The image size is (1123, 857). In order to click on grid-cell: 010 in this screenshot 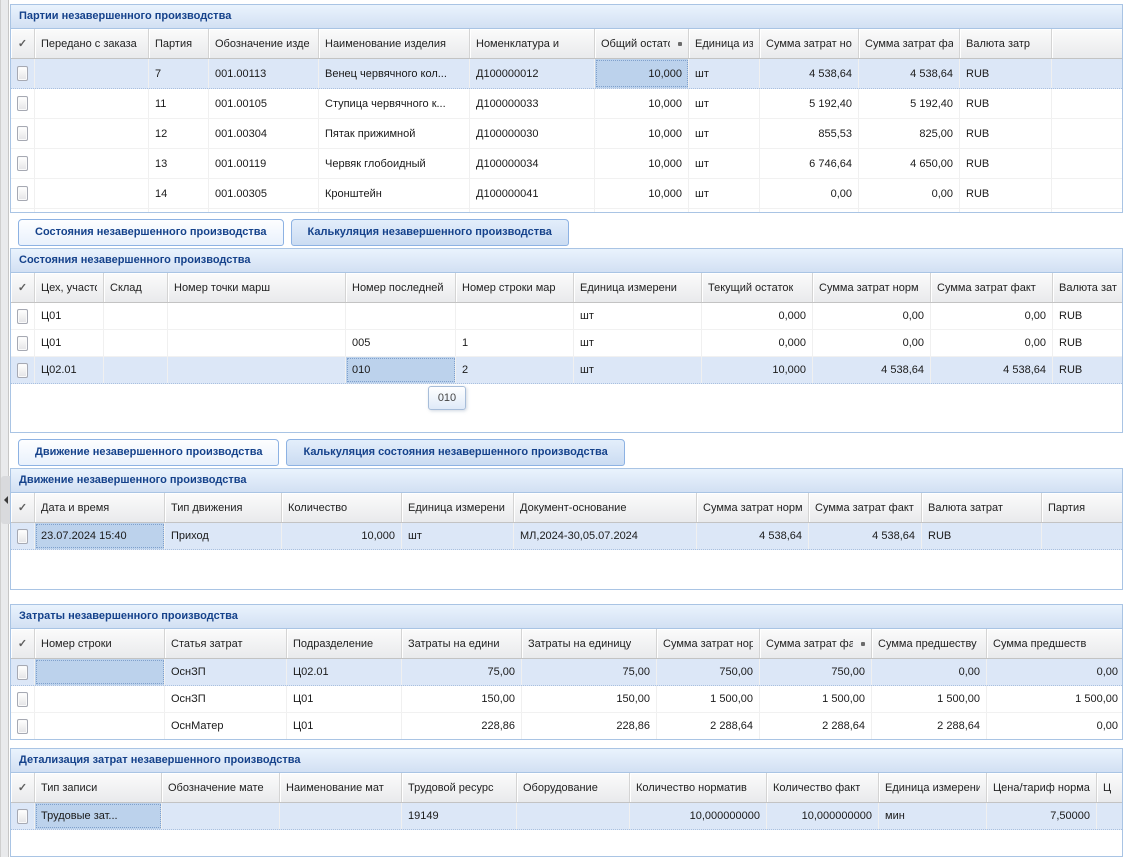, I will do `click(401, 370)`.